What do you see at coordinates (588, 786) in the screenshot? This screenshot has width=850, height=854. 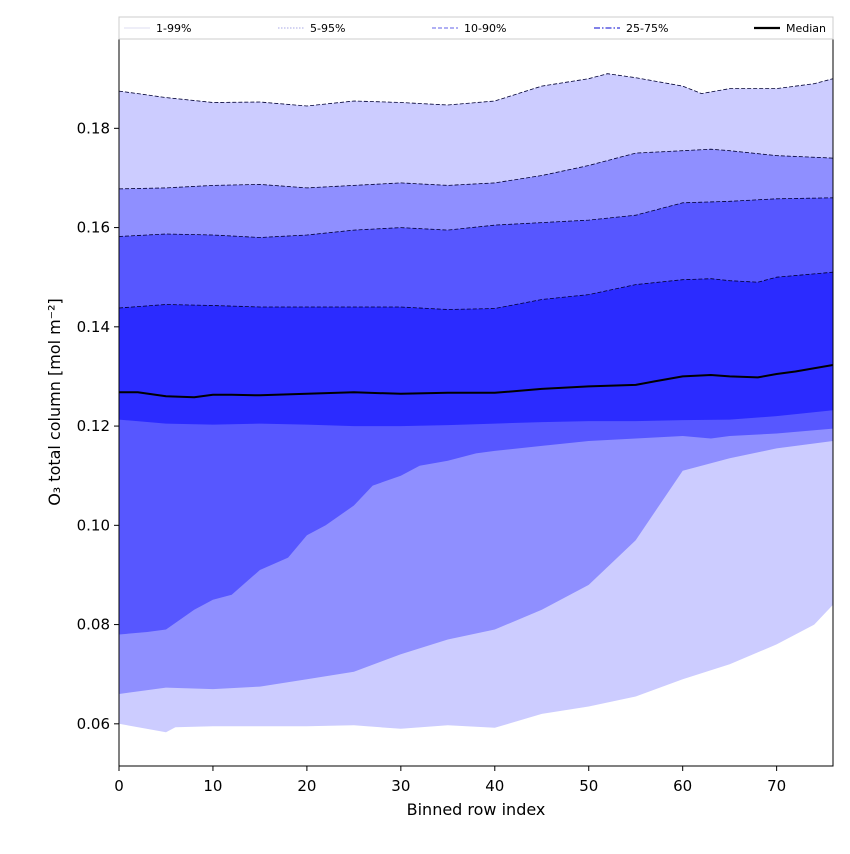 I see `x-tick-label: 50` at bounding box center [588, 786].